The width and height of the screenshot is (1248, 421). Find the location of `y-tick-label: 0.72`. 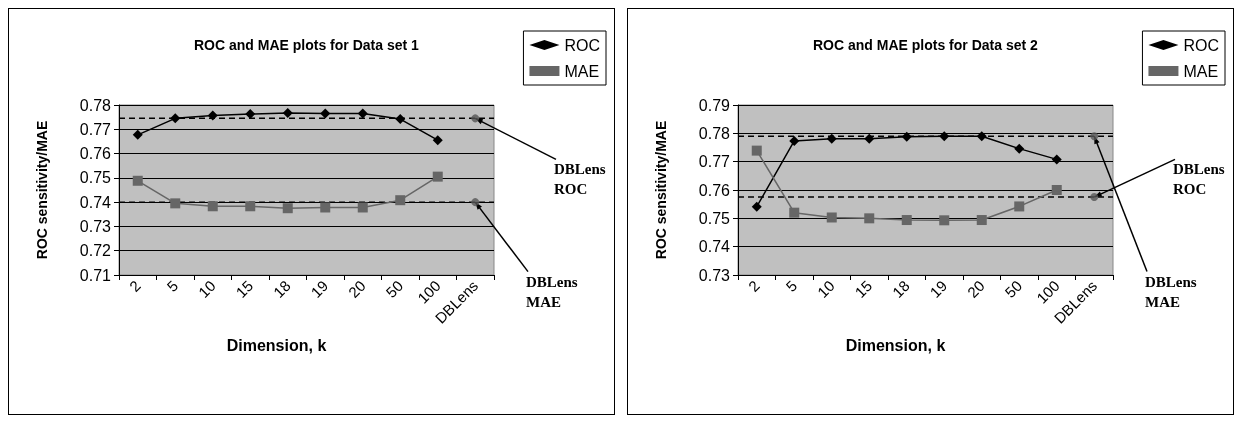

y-tick-label: 0.72 is located at coordinates (95, 251).